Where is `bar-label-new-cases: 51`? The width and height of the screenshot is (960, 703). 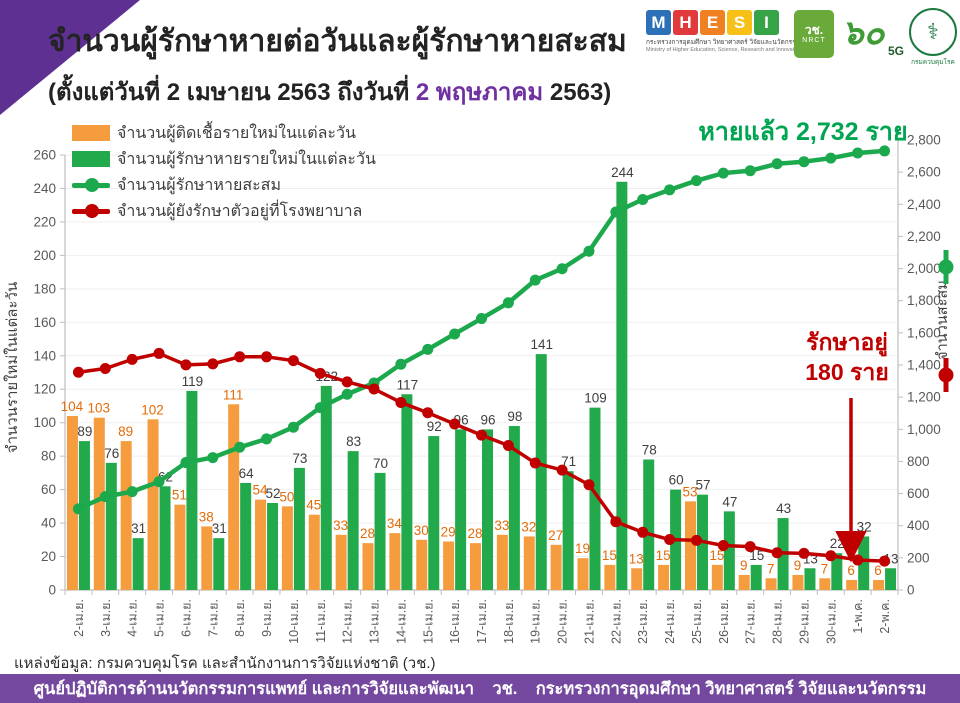 bar-label-new-cases: 51 is located at coordinates (179, 495).